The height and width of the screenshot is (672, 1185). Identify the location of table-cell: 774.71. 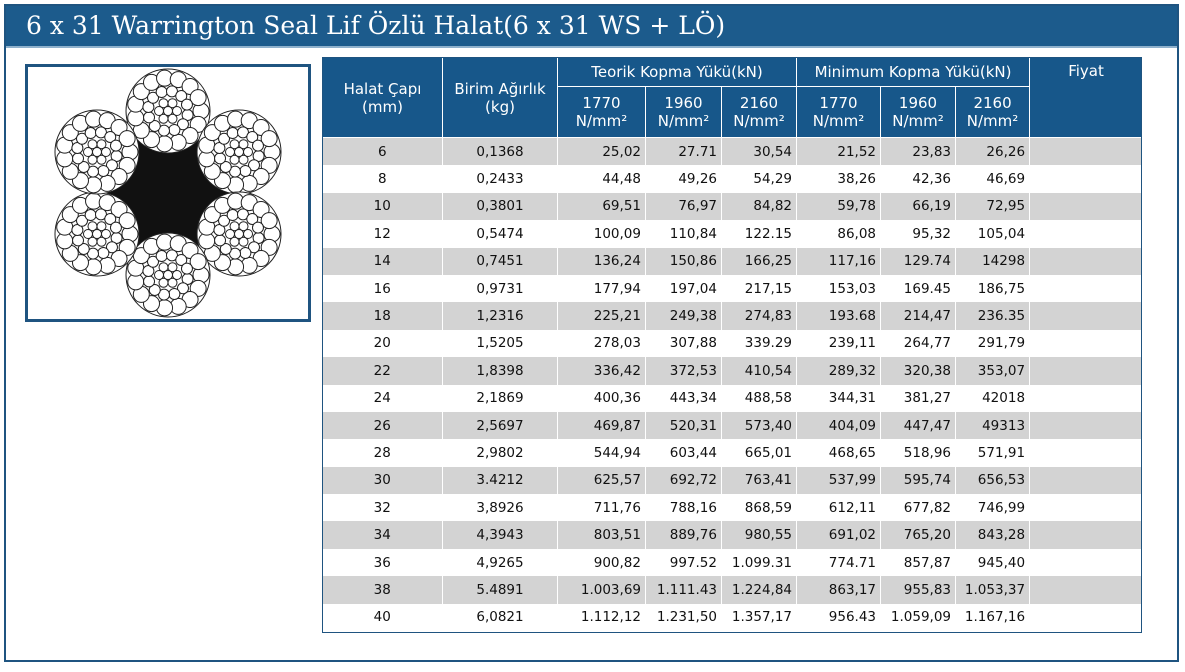
(839, 562).